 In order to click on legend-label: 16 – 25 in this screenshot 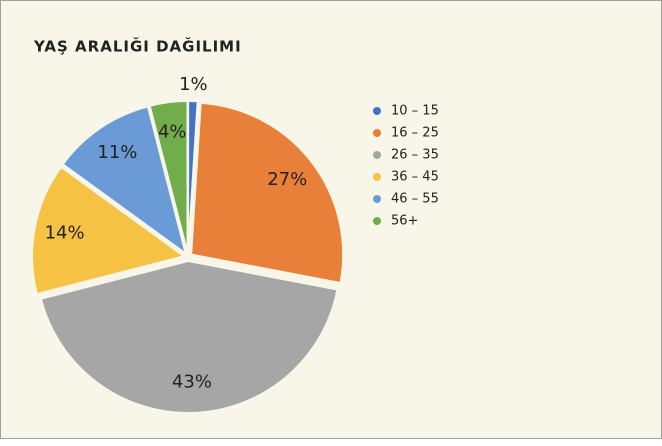, I will do `click(415, 133)`.